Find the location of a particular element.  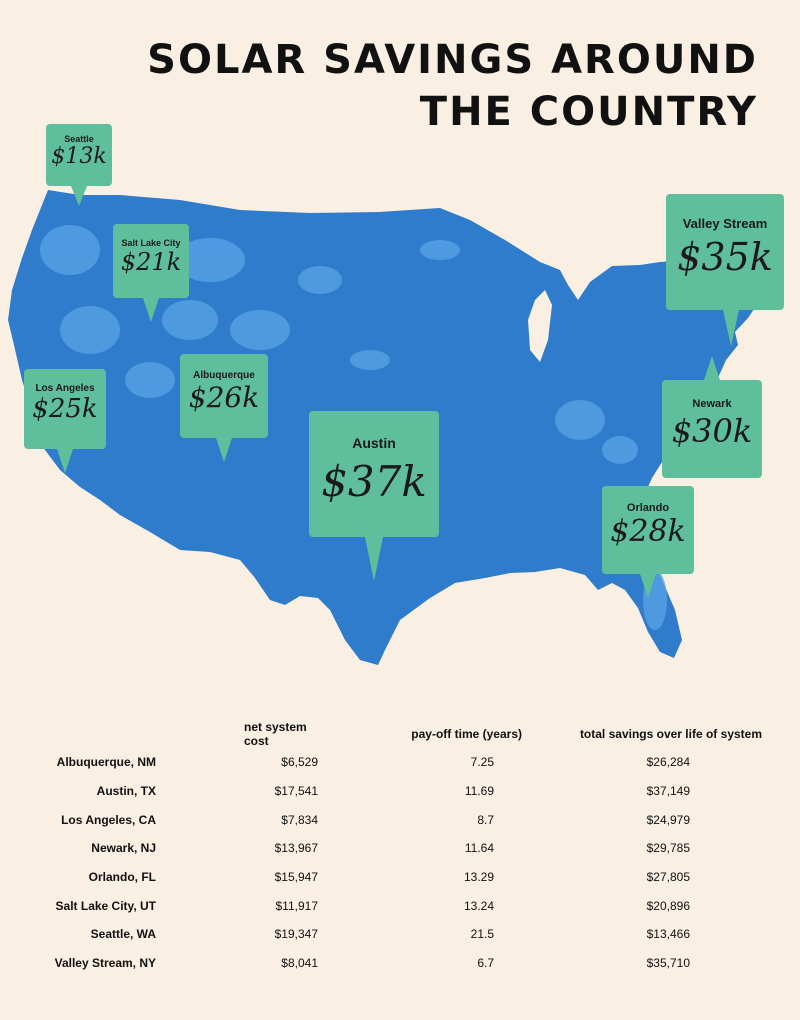

row-pay-off-time: 13.24 is located at coordinates (478, 905).